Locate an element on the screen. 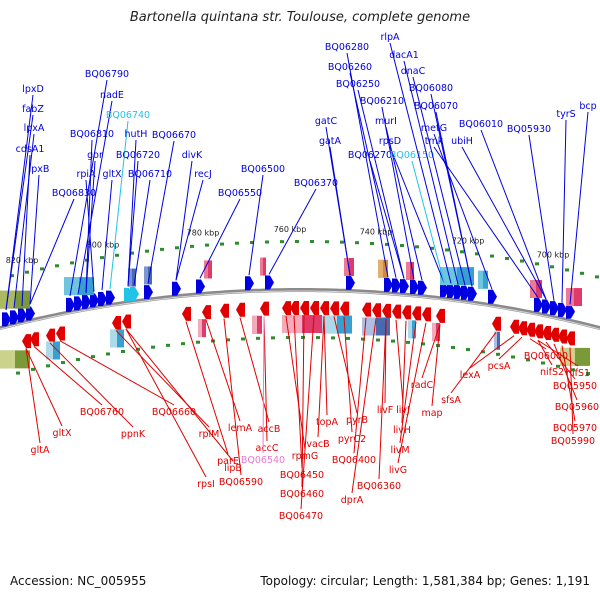 Image resolution: width=600 pixels, height=600 pixels. kbp-tick-label: 700 kbp is located at coordinates (553, 255).